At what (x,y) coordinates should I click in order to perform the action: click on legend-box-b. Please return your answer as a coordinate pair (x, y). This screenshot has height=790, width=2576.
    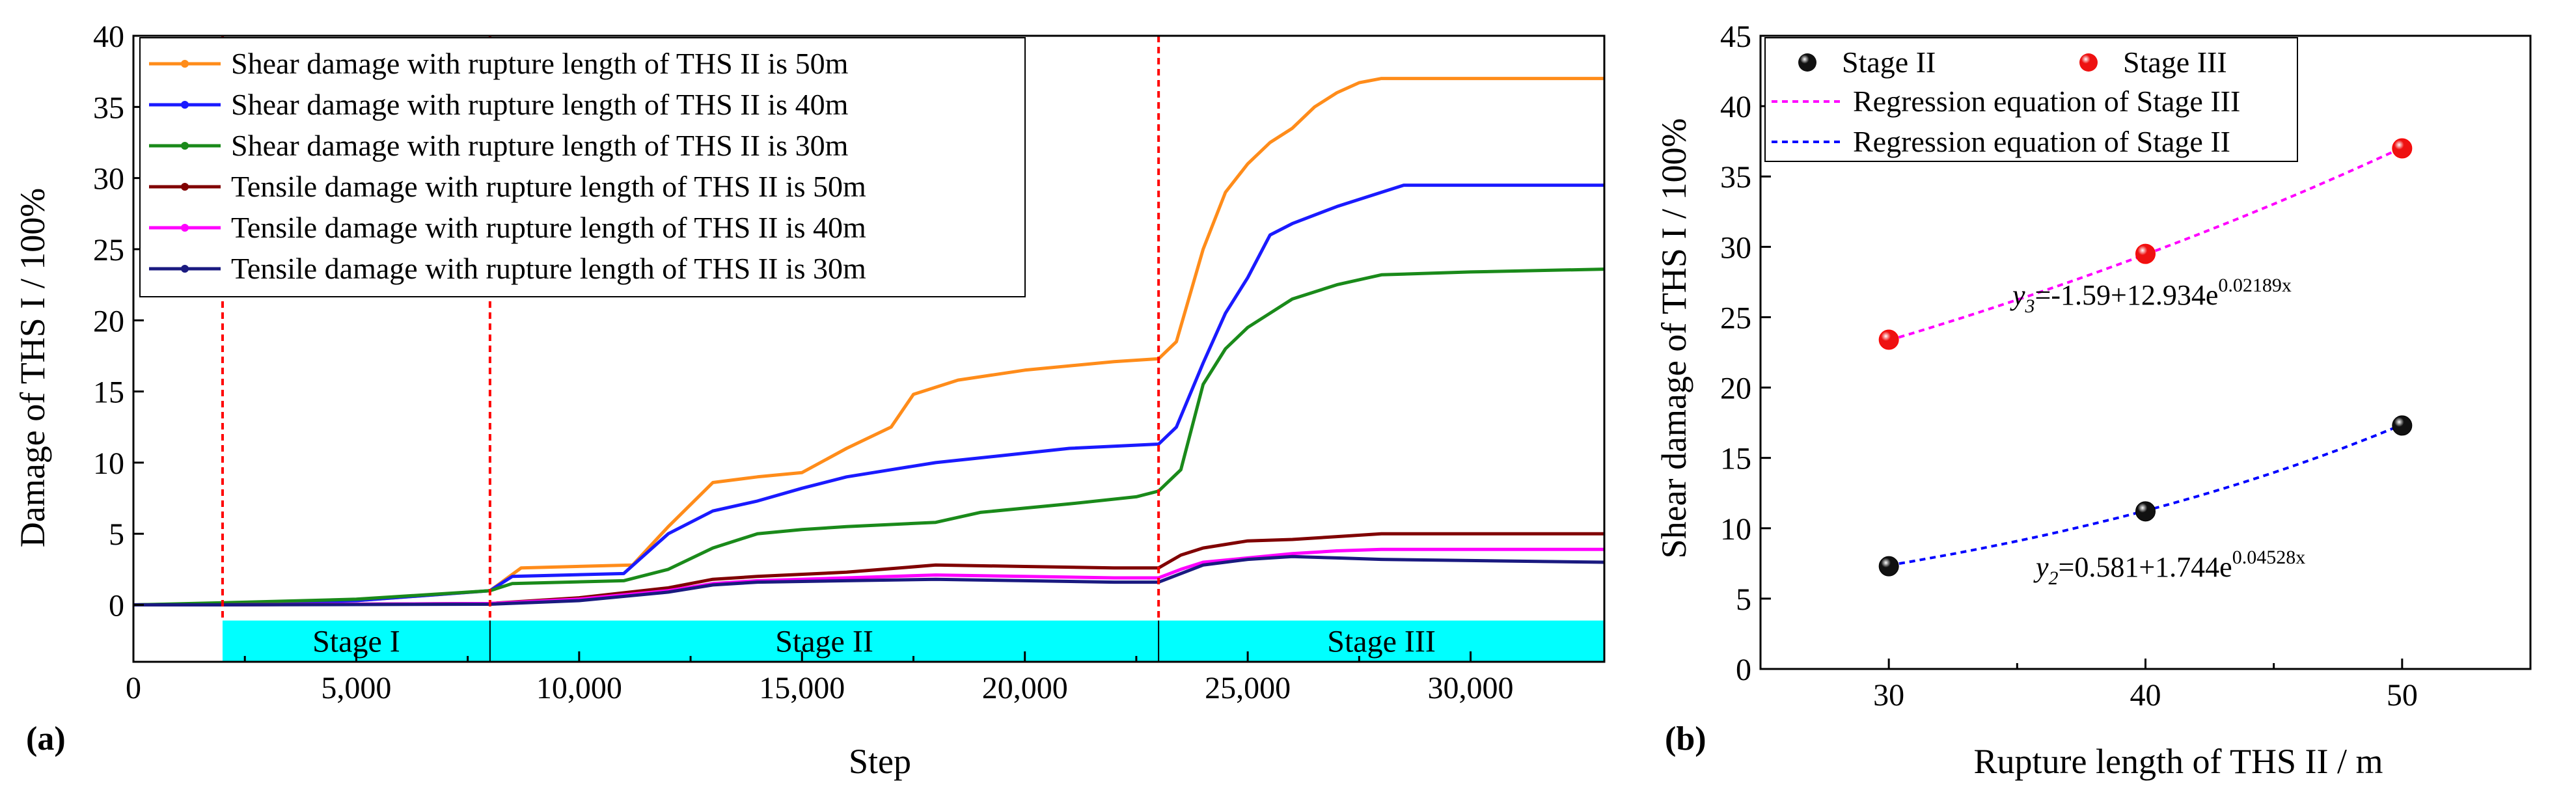
    Looking at the image, I should click on (2031, 99).